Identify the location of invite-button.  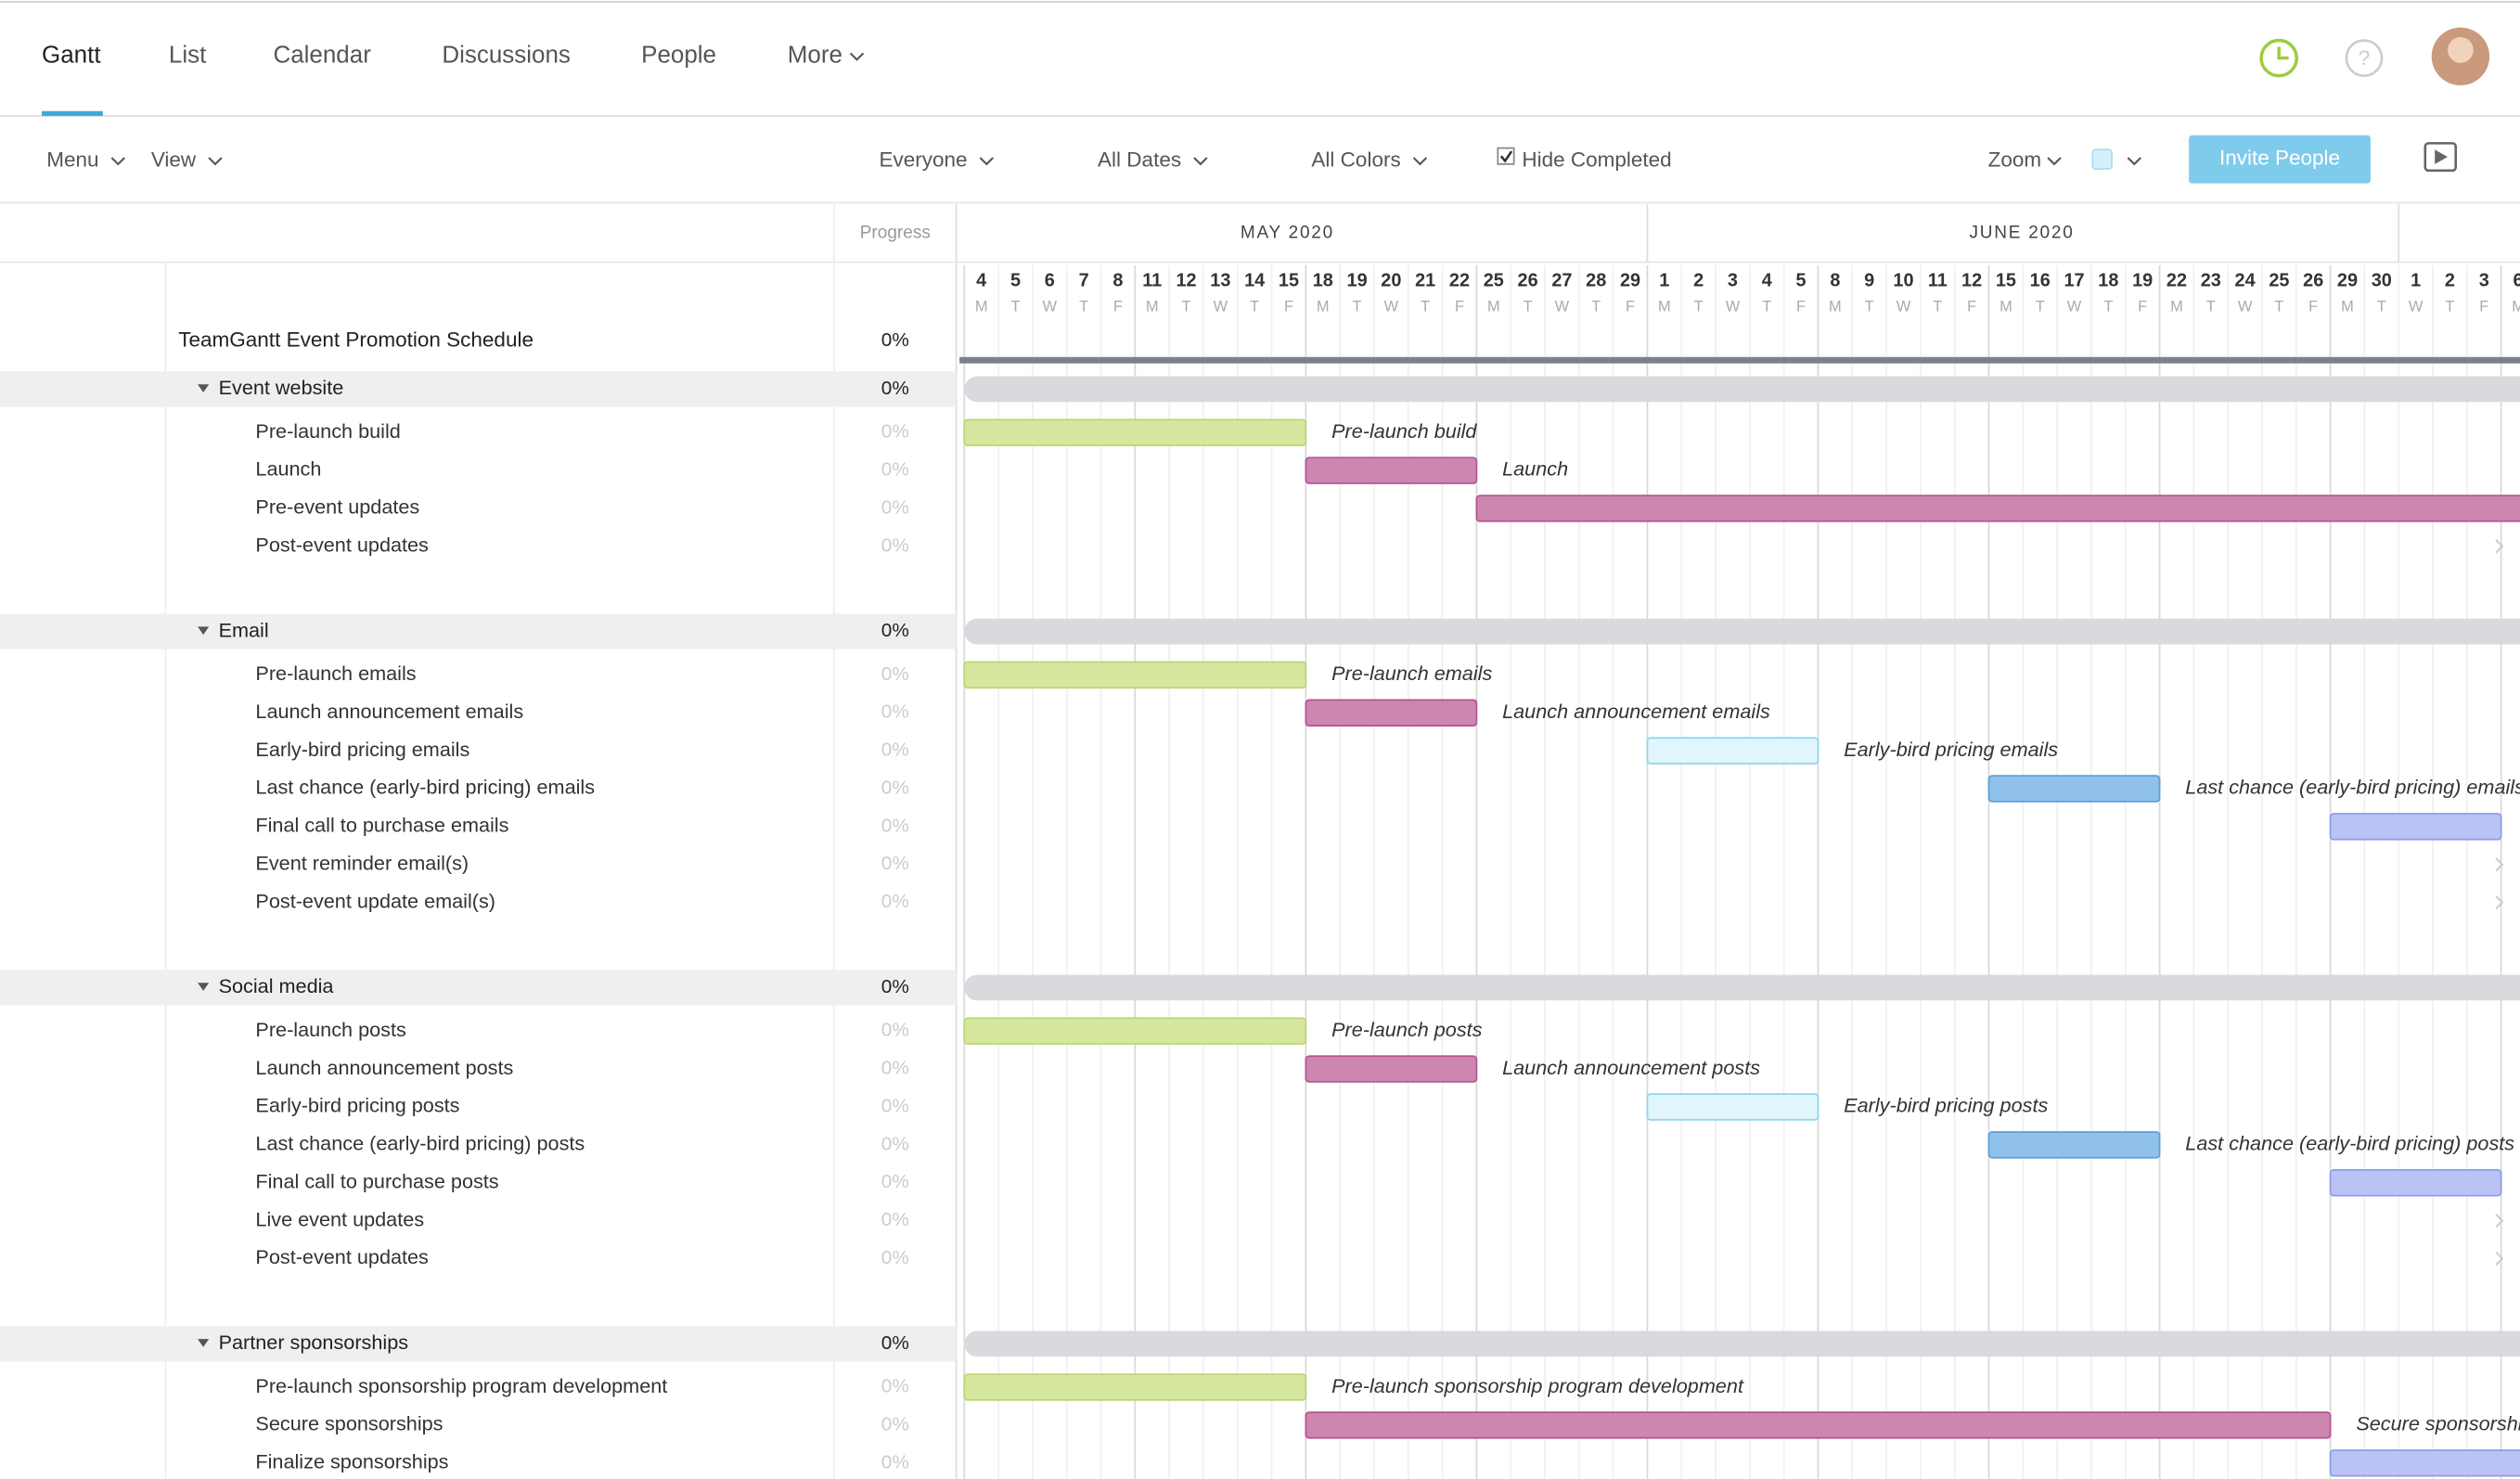
(2280, 159).